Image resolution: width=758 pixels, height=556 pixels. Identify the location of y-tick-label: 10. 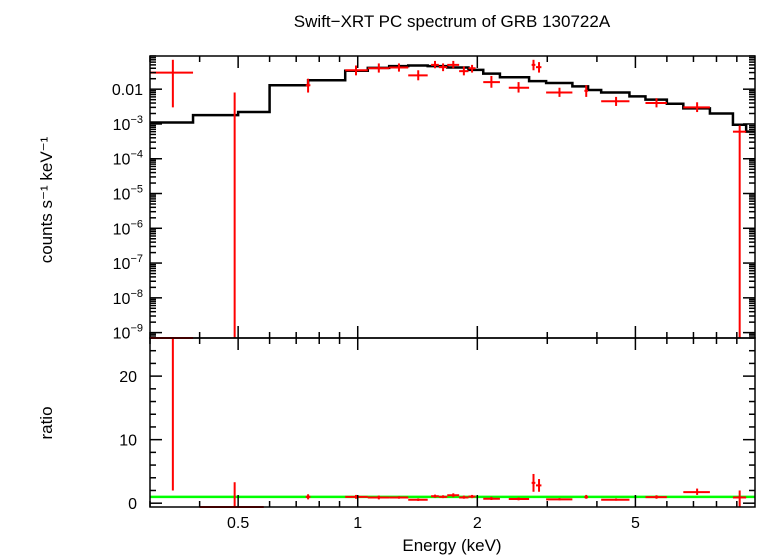
(128, 441).